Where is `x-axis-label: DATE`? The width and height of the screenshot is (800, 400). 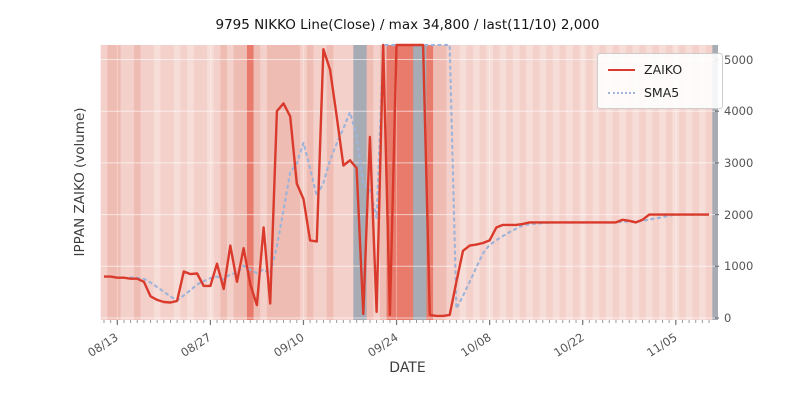
x-axis-label: DATE is located at coordinates (407, 368).